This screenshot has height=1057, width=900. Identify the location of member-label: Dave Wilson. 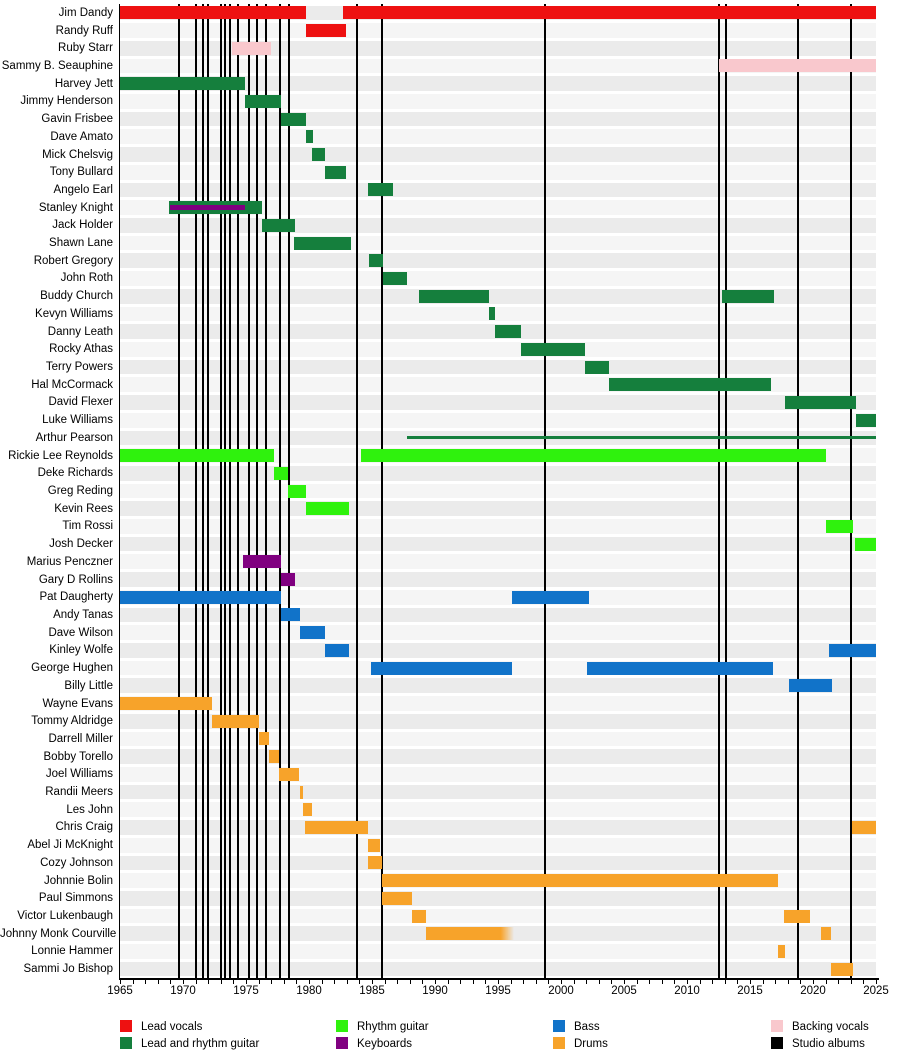
(80, 632).